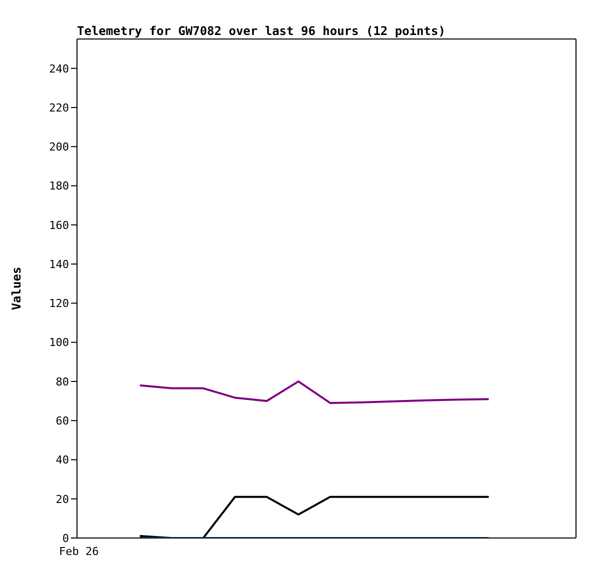  I want to click on y-axis-title: Values, so click(16, 288).